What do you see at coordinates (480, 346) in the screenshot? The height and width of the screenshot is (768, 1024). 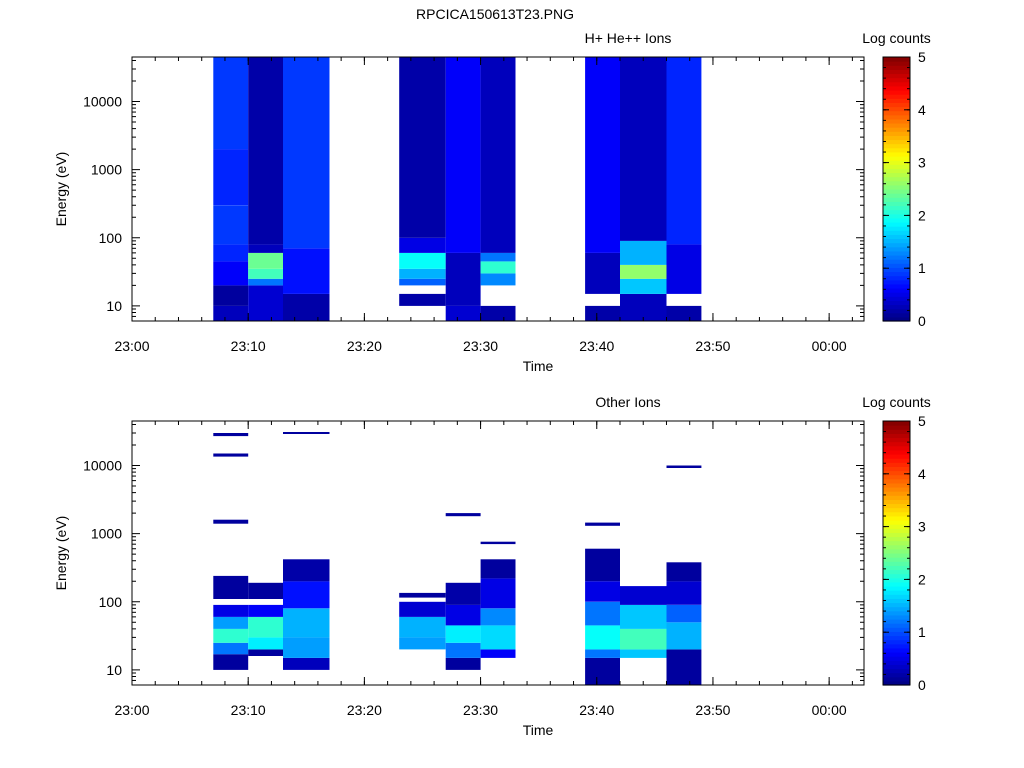 I see `x-tick-label: 23:30` at bounding box center [480, 346].